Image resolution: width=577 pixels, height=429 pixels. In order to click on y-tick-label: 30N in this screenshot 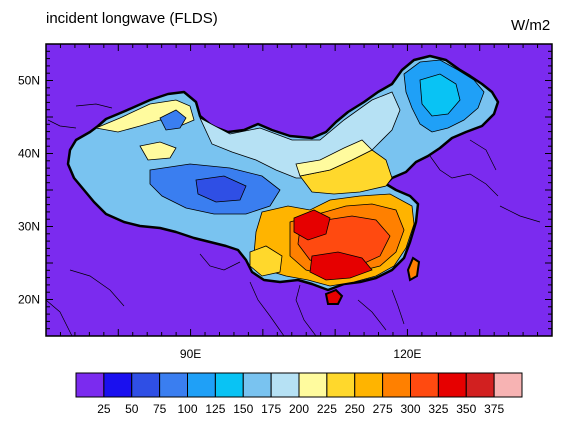, I will do `click(29, 227)`.